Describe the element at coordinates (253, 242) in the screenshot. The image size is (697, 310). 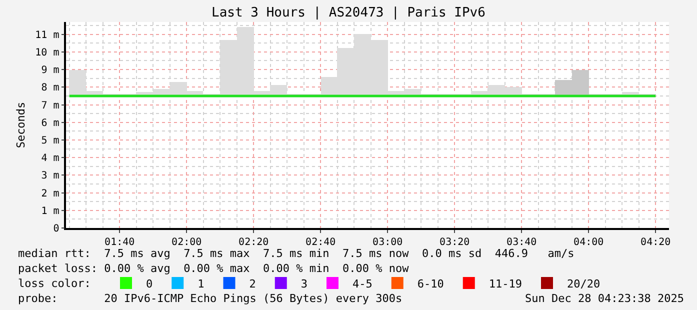
I see `x-tick-label: 02:20` at that location.